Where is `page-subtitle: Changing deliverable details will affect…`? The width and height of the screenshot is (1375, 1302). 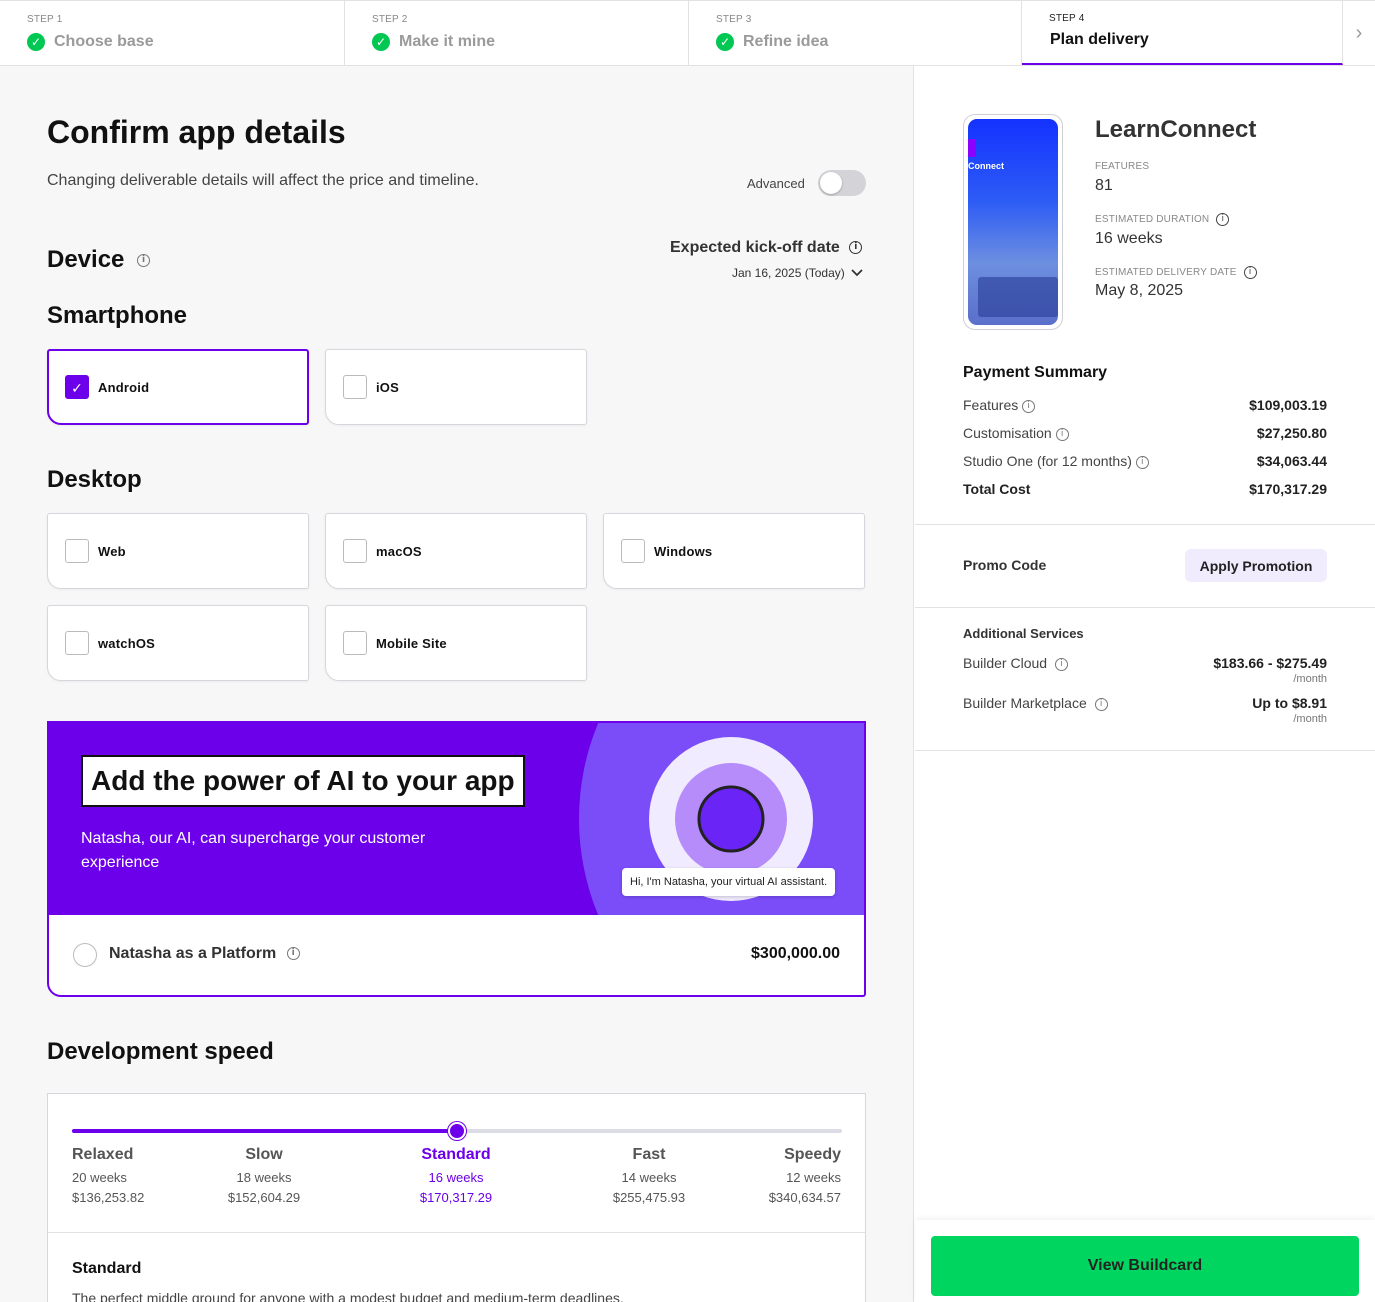 page-subtitle: Changing deliverable details will affect… is located at coordinates (263, 180).